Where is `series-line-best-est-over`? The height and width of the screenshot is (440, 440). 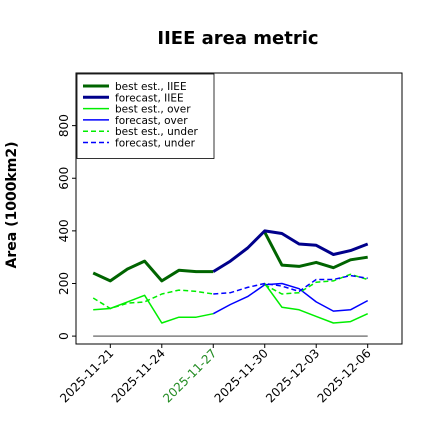 series-line-best-est-over is located at coordinates (231, 303).